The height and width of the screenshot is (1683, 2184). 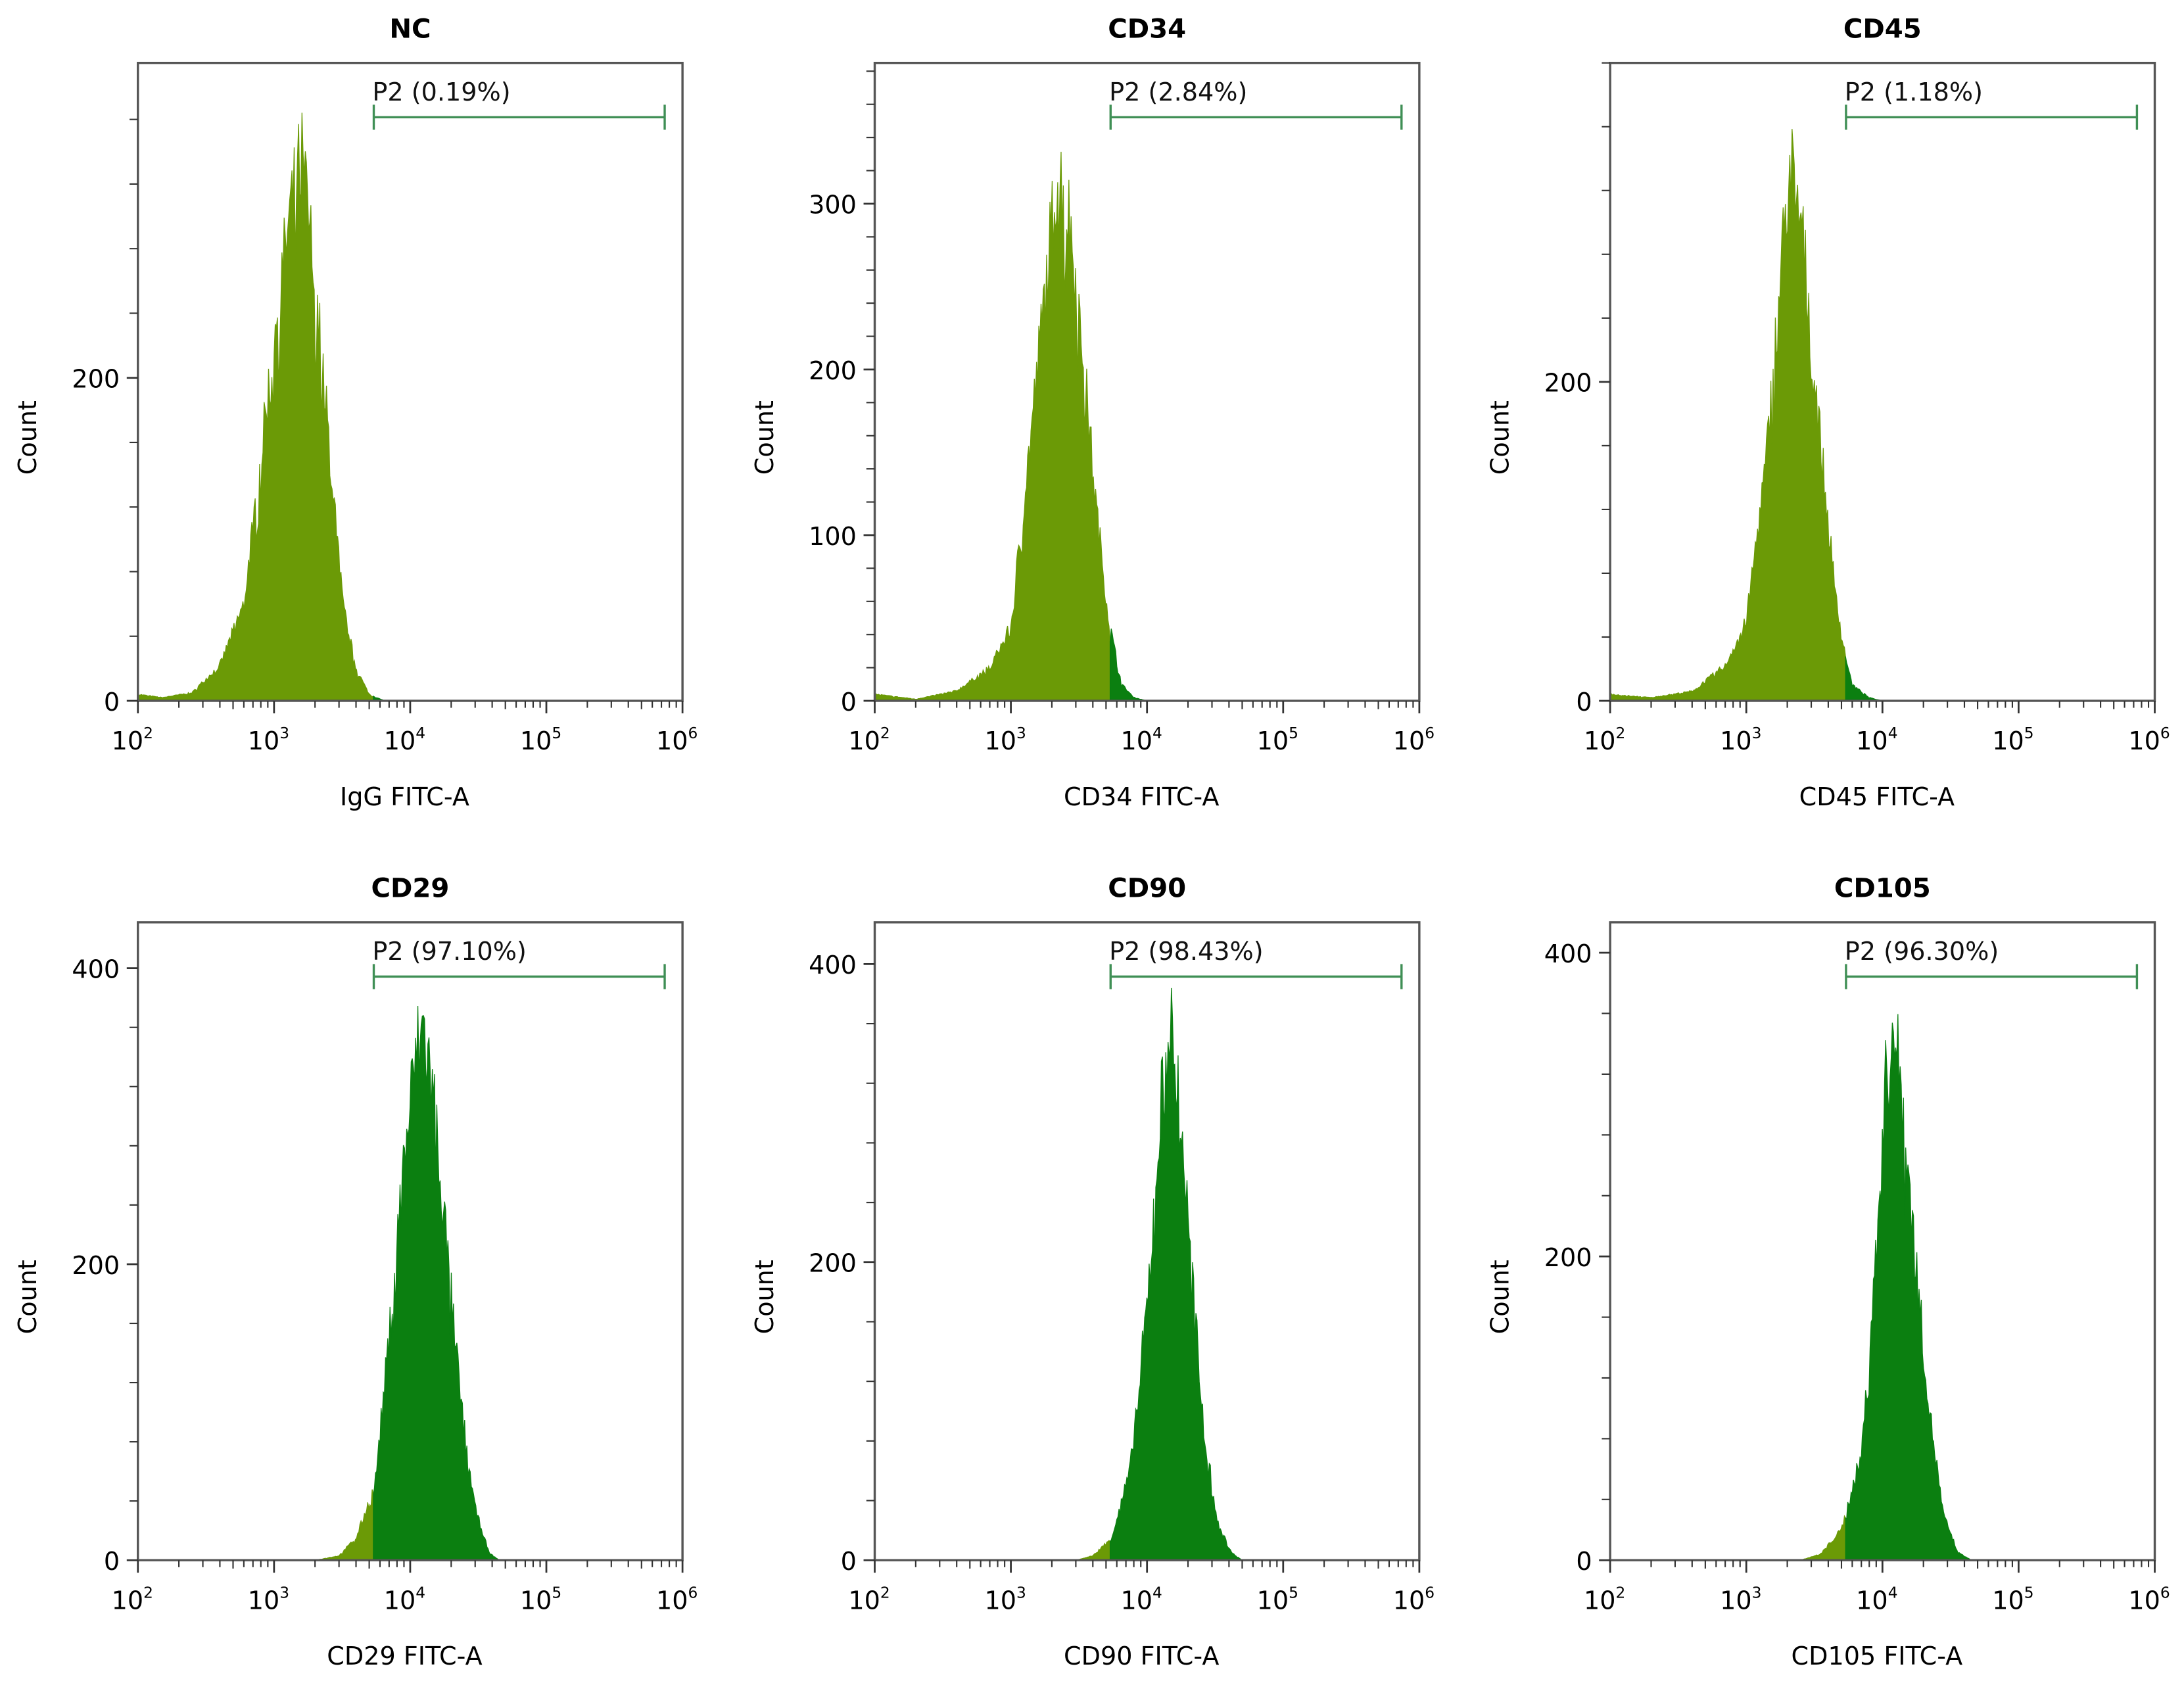 I want to click on gate-label: P2 (0.19%), so click(x=441, y=93).